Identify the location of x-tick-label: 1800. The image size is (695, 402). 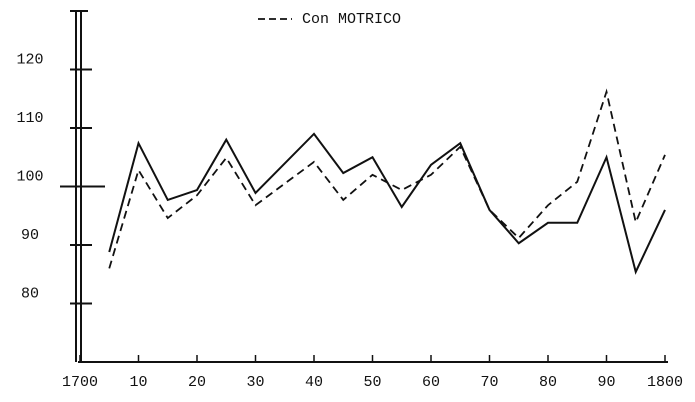
(665, 382).